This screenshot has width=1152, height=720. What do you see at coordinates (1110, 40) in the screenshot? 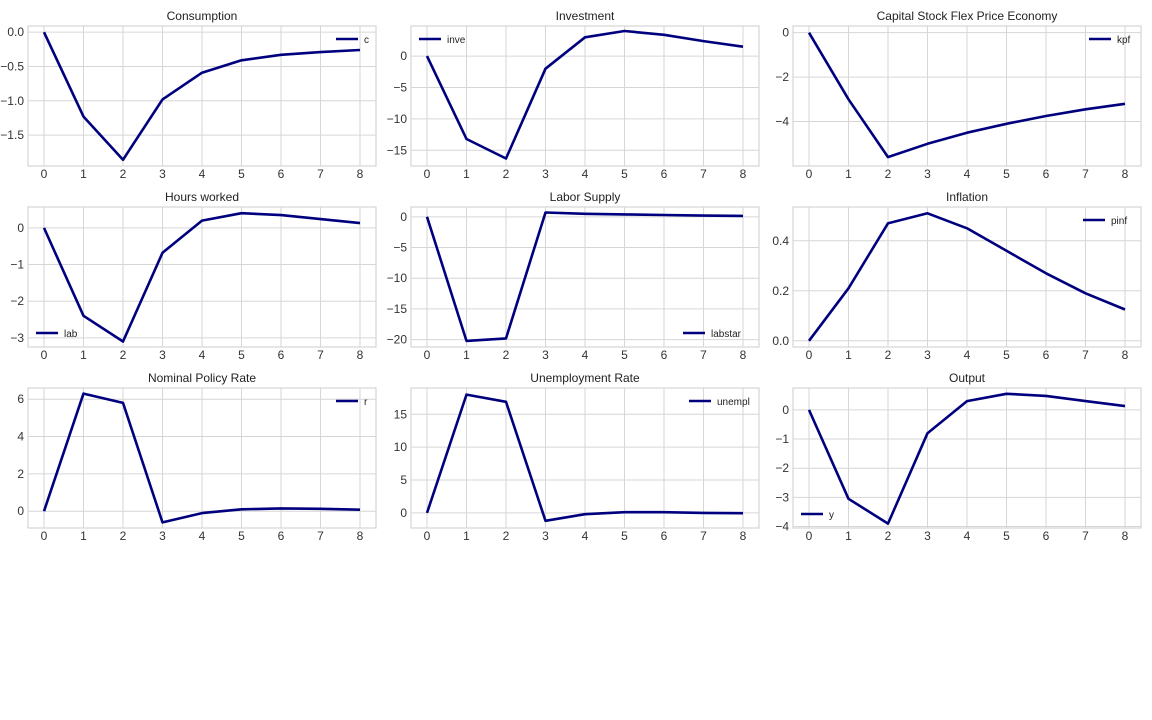
I see `legend: kpf` at bounding box center [1110, 40].